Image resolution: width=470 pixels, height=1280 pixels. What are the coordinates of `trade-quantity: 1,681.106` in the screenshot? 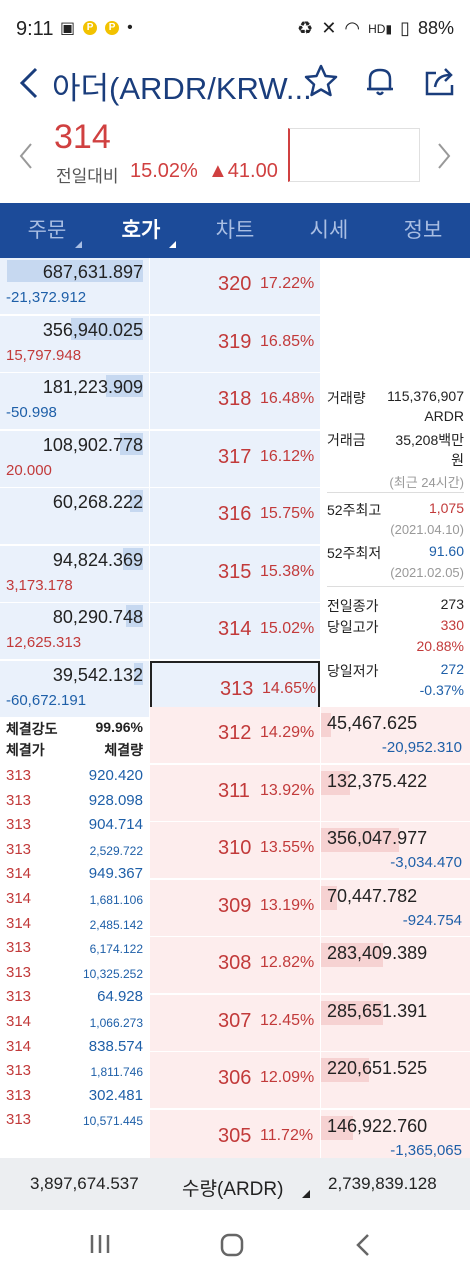 It's located at (116, 900).